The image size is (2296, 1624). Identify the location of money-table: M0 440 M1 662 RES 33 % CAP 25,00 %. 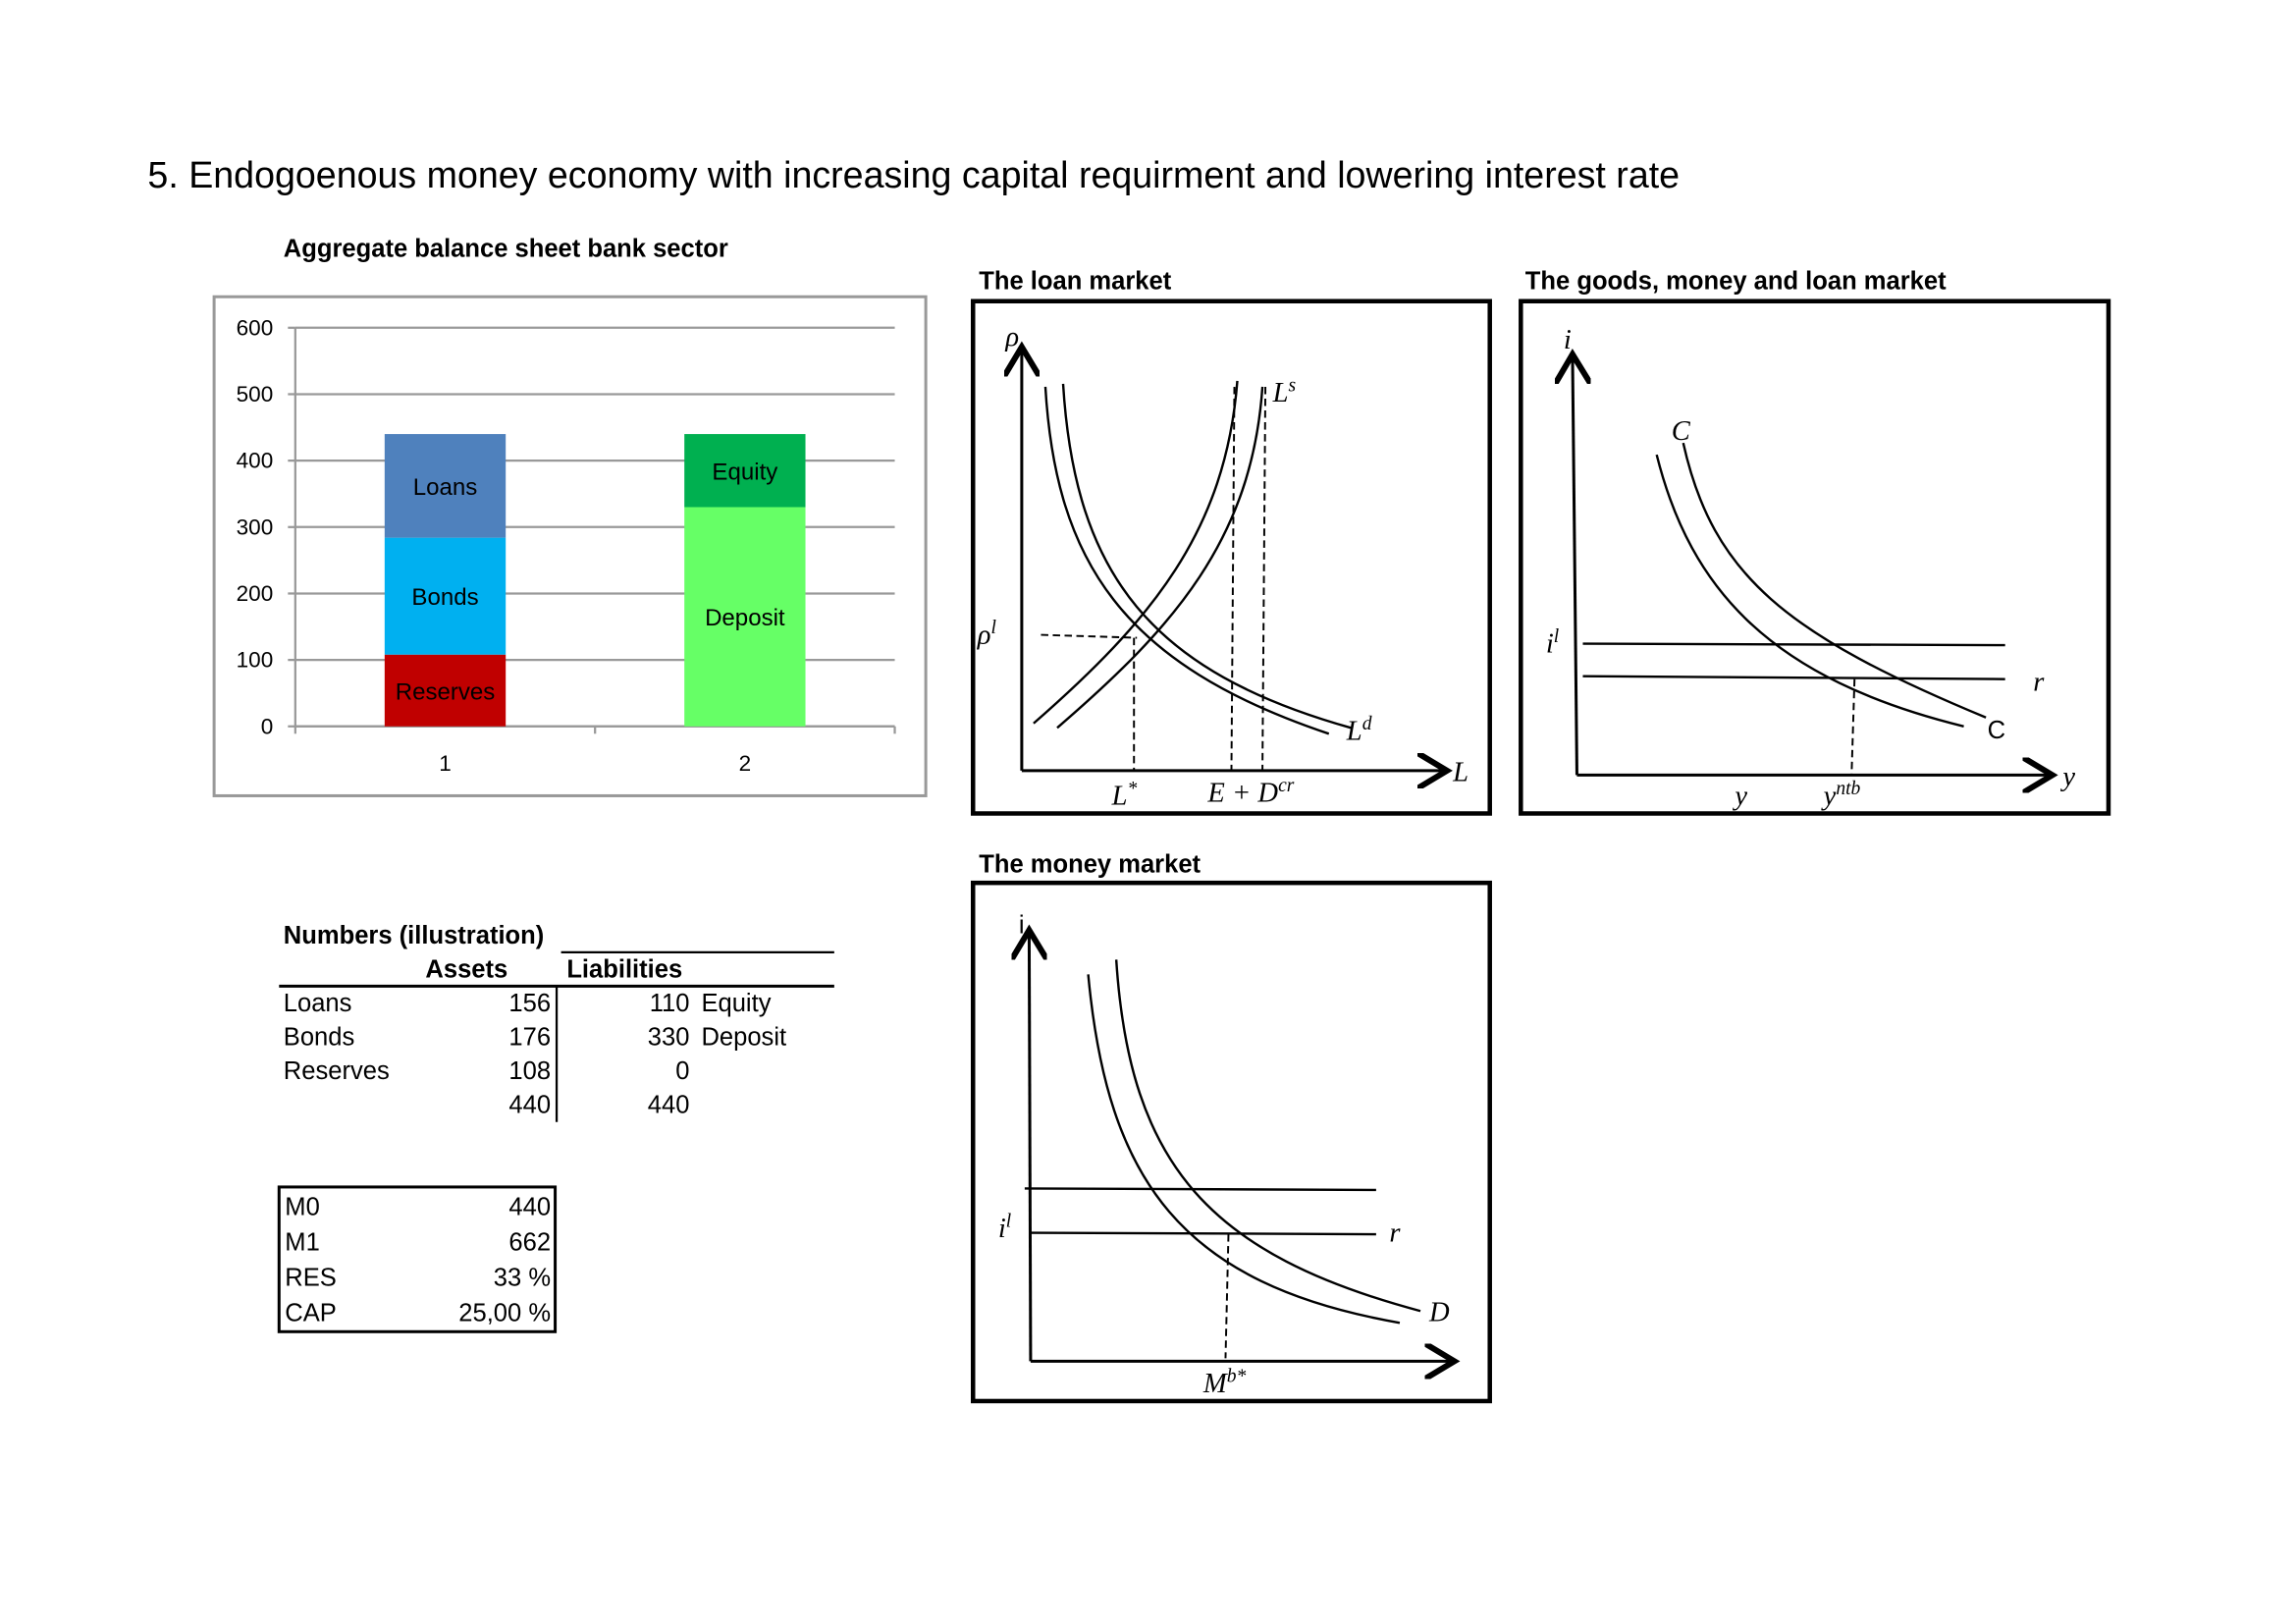
(418, 1259).